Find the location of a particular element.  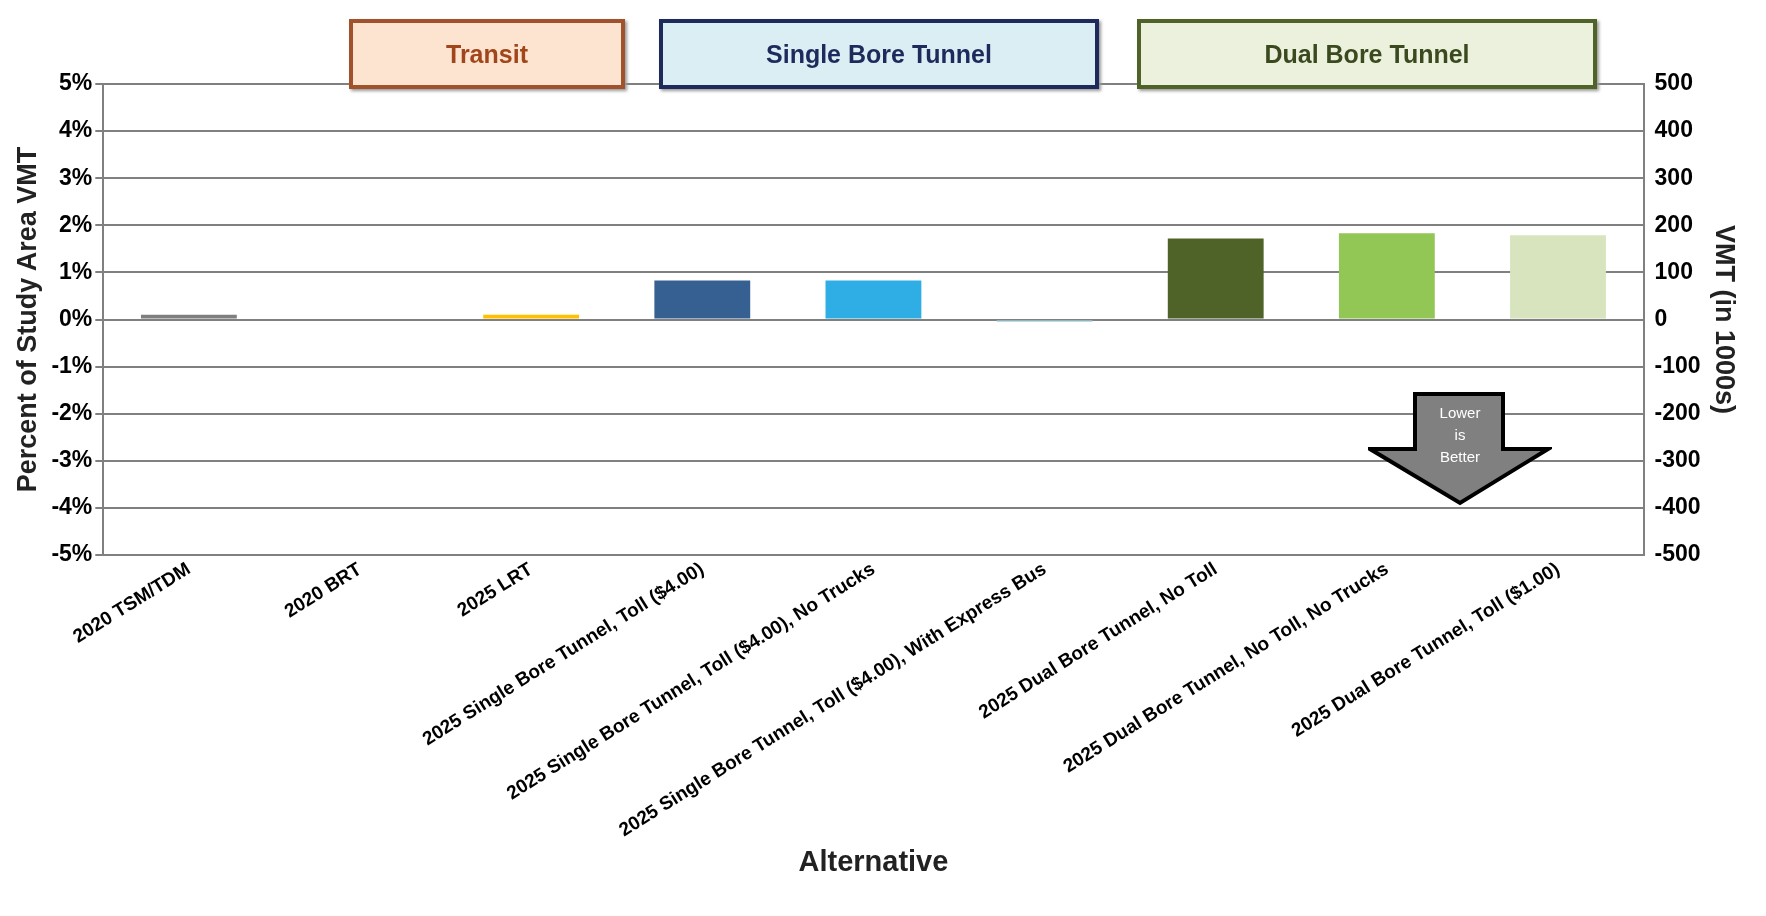

y2-tick-label: -100 is located at coordinates (1677, 365).